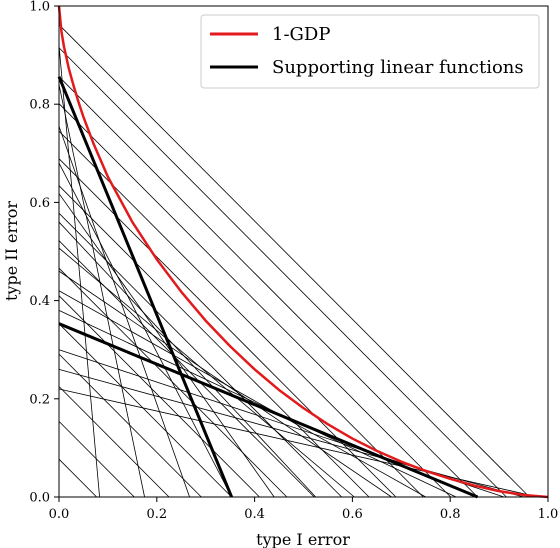 The width and height of the screenshot is (560, 548). Describe the element at coordinates (39, 399) in the screenshot. I see `y-tick-label-1: 0.2` at that location.